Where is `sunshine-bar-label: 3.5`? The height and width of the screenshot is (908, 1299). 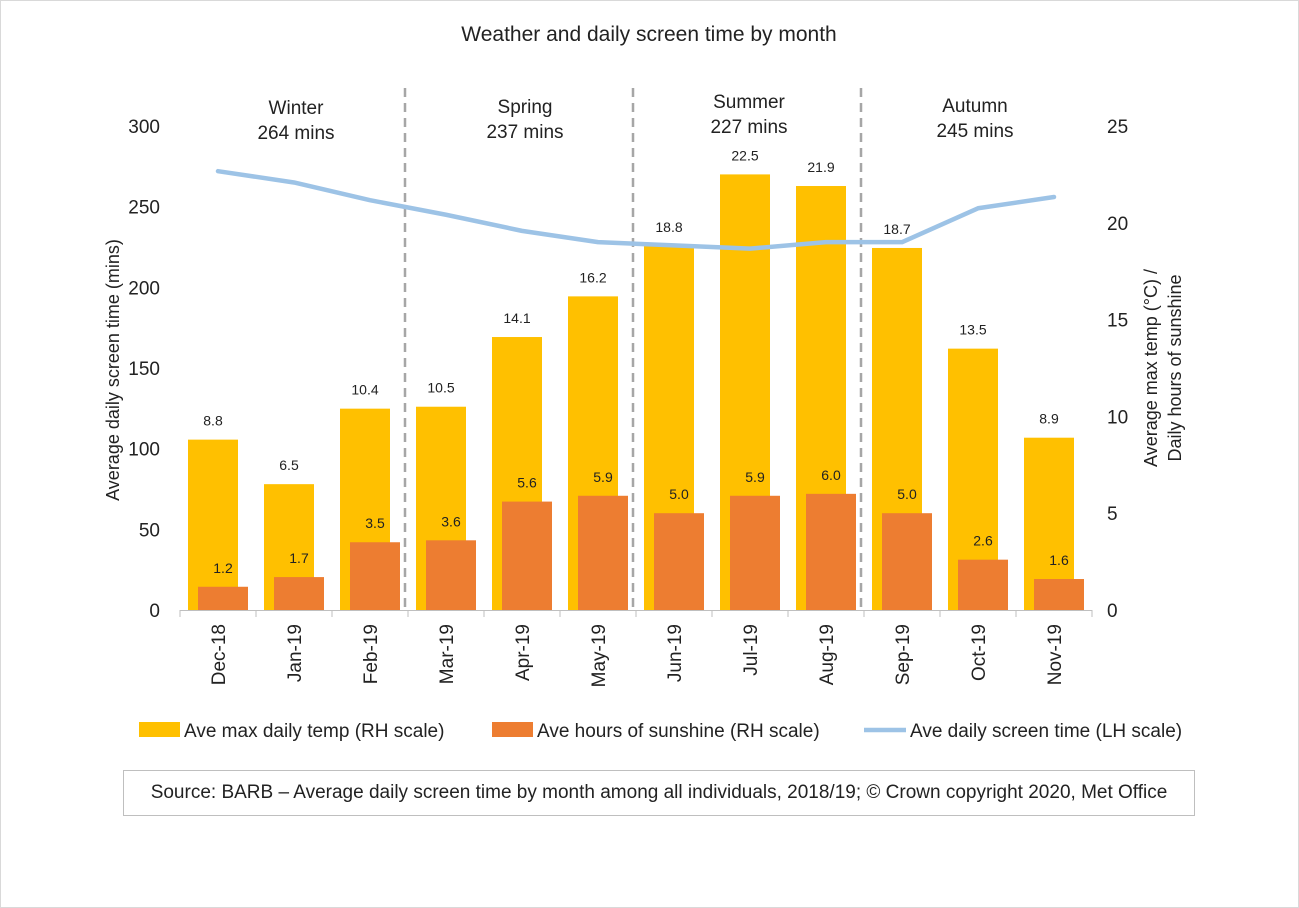
sunshine-bar-label: 3.5 is located at coordinates (375, 523).